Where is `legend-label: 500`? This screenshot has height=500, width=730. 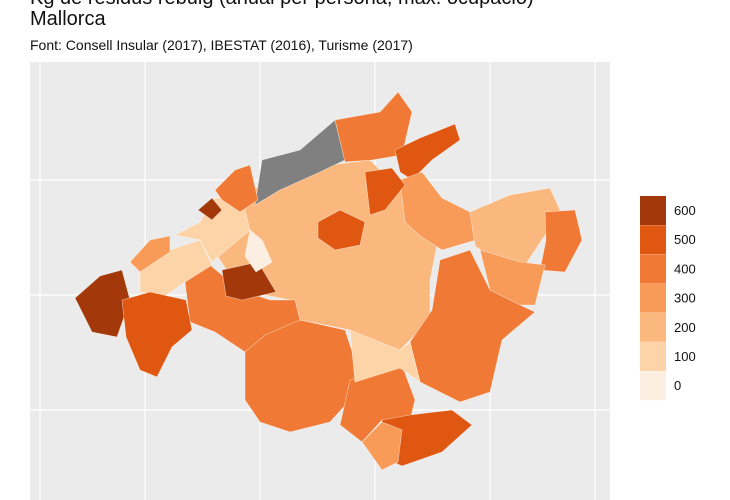
legend-label: 500 is located at coordinates (685, 239).